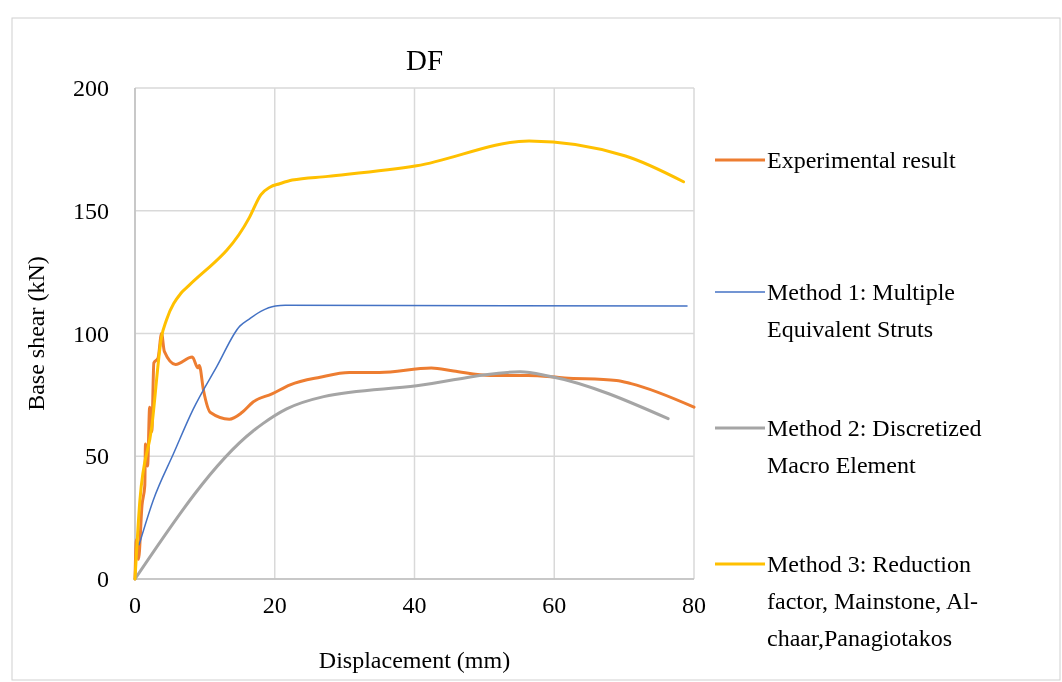  I want to click on legend-label: Experimental result, so click(861, 160).